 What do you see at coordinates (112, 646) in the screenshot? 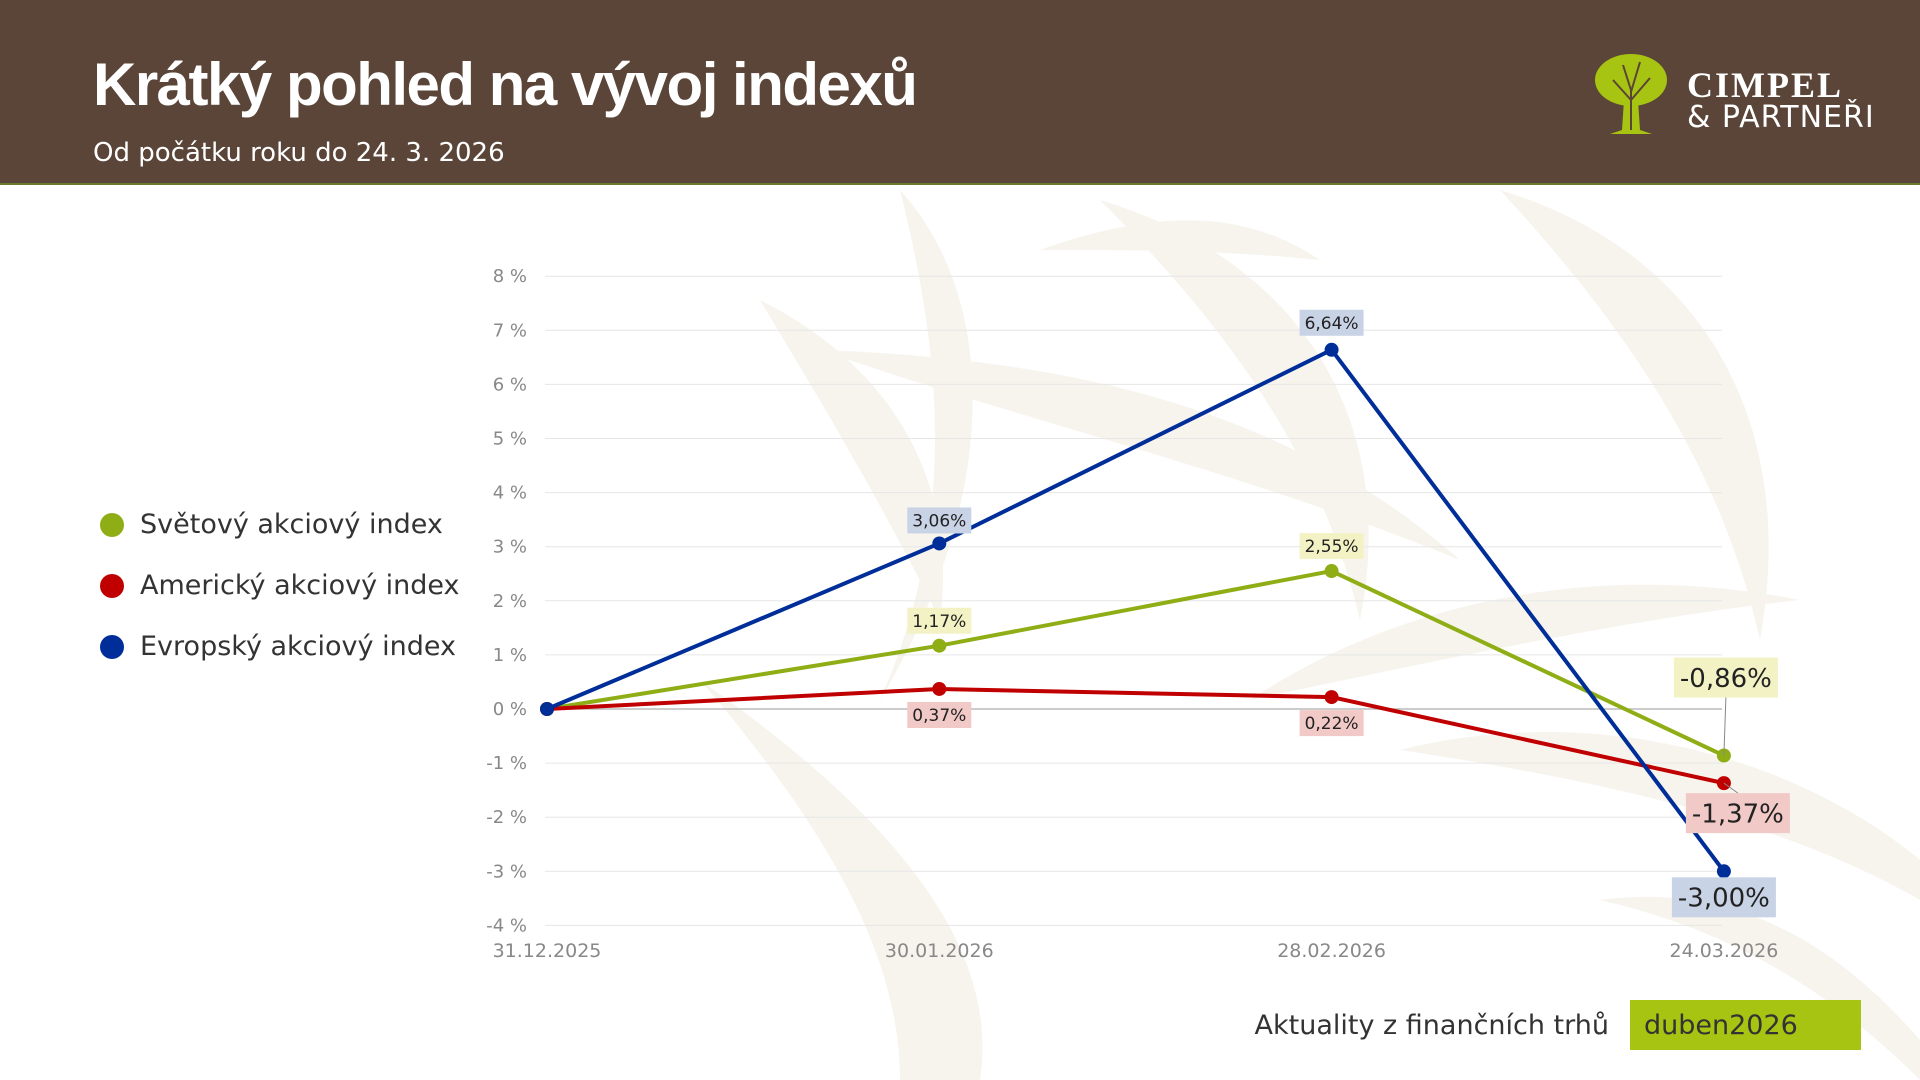
I see `legend-marker-europe` at bounding box center [112, 646].